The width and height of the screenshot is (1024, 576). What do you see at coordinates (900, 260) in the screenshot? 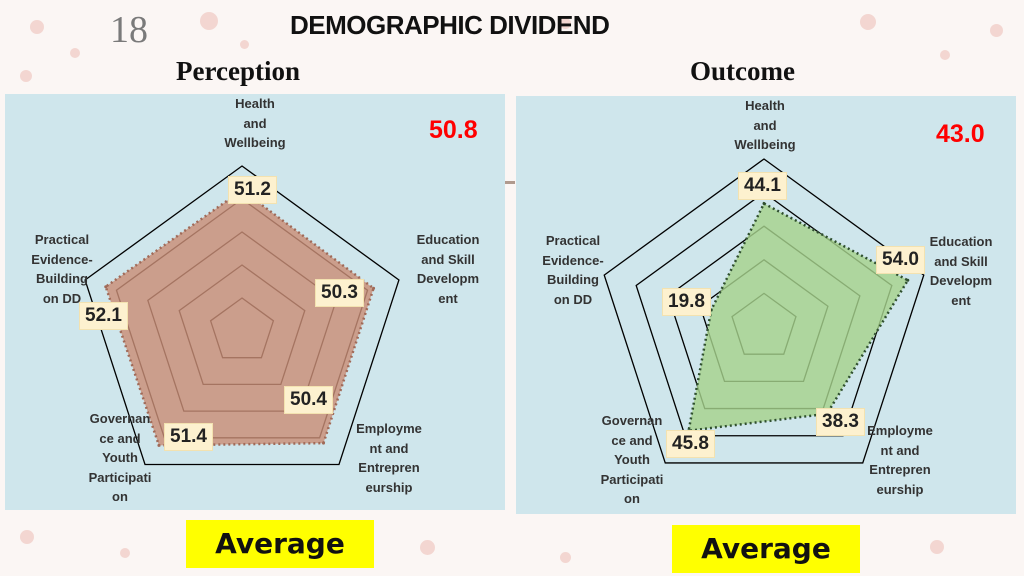
I see `value-label-education: 54.0` at bounding box center [900, 260].